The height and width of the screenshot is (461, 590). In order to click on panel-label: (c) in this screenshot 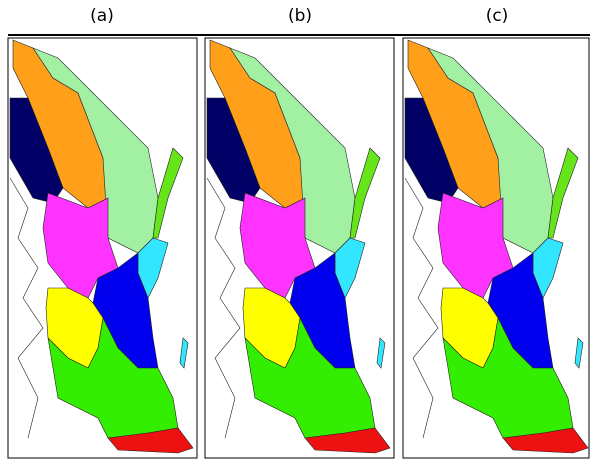, I will do `click(497, 16)`.